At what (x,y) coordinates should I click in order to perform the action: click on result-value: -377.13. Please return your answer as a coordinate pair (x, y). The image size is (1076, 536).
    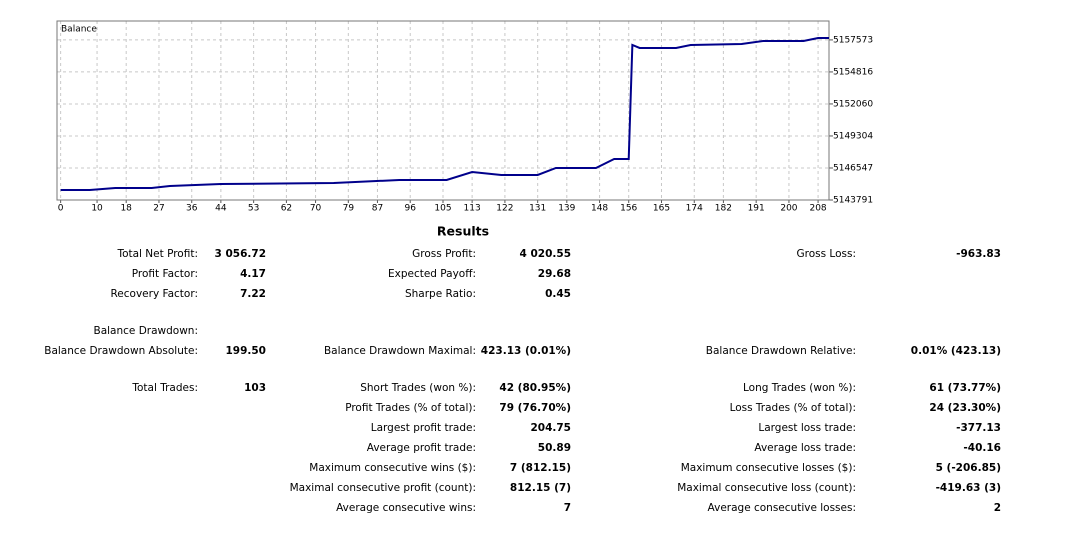
    Looking at the image, I should click on (978, 428).